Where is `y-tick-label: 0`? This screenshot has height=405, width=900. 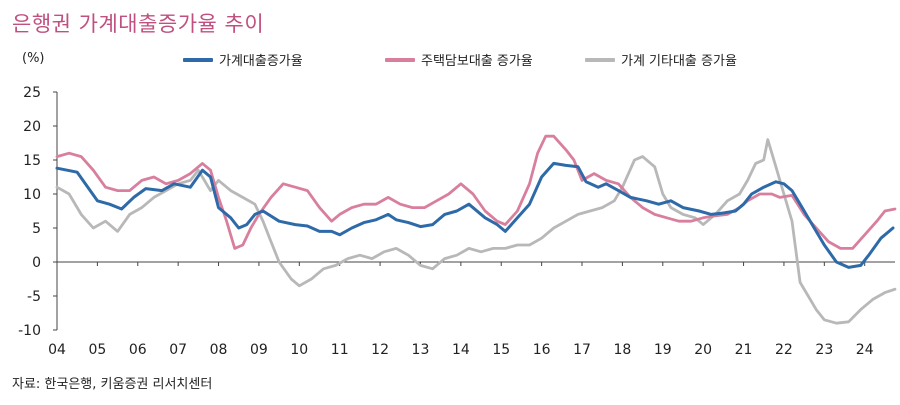 y-tick-label: 0 is located at coordinates (36, 263).